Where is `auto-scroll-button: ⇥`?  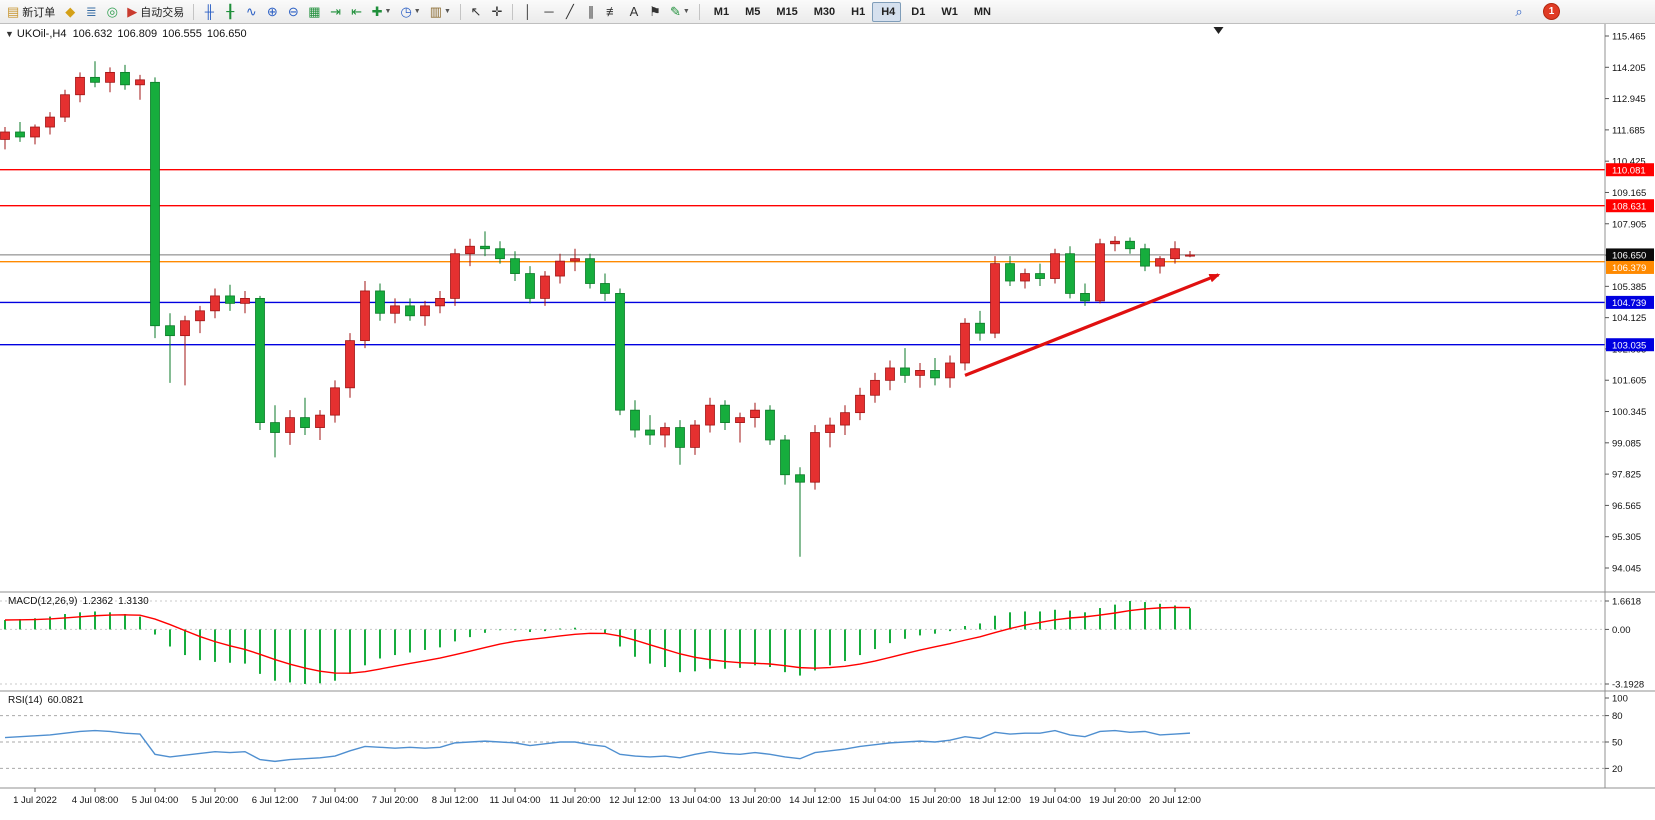
auto-scroll-button: ⇥ is located at coordinates (336, 12).